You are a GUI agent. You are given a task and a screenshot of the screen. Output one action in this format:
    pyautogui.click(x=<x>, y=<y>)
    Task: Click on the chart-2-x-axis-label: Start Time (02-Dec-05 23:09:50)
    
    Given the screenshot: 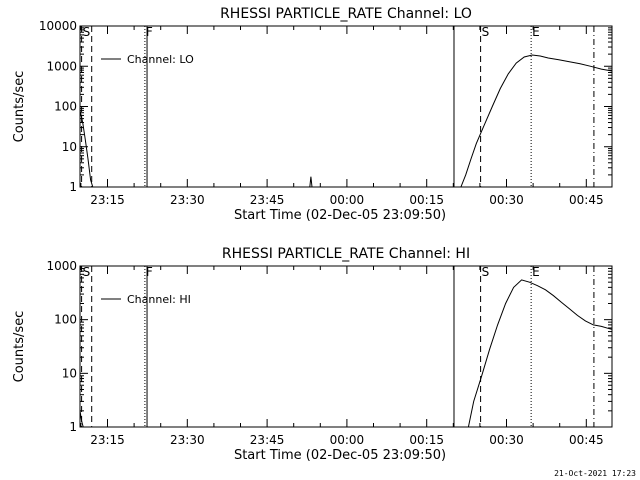 What is the action you would take?
    pyautogui.click(x=340, y=455)
    